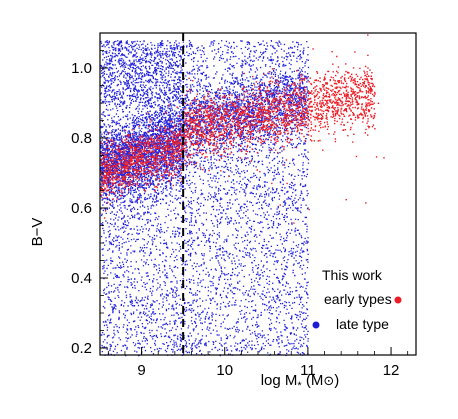  What do you see at coordinates (81, 348) in the screenshot?
I see `y-tick-label: 0.2` at bounding box center [81, 348].